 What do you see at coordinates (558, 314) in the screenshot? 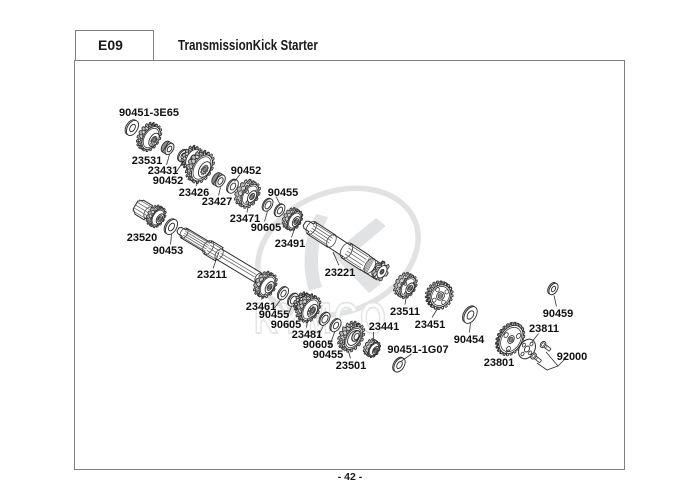
I see `svg-text: 90459` at bounding box center [558, 314].